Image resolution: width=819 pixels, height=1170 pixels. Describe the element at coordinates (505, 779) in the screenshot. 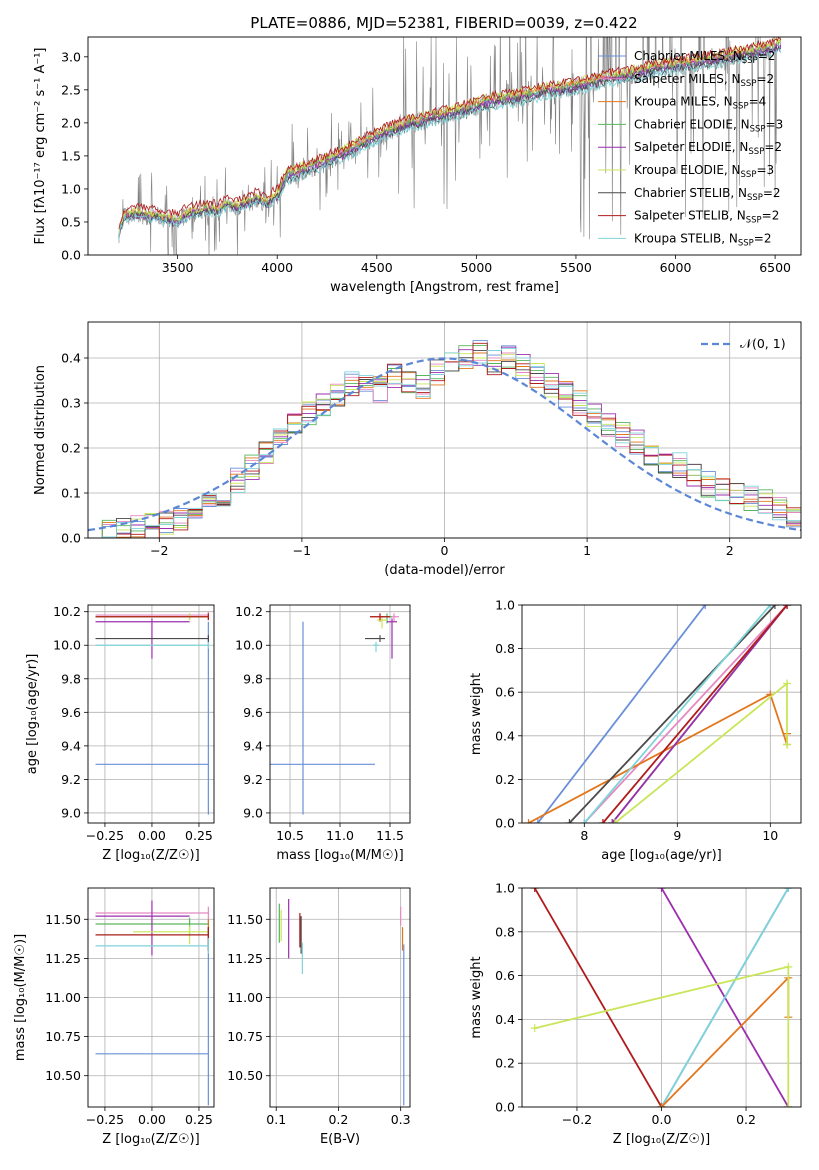

I see `weight-vs-age-ytick-label: 0.2` at that location.